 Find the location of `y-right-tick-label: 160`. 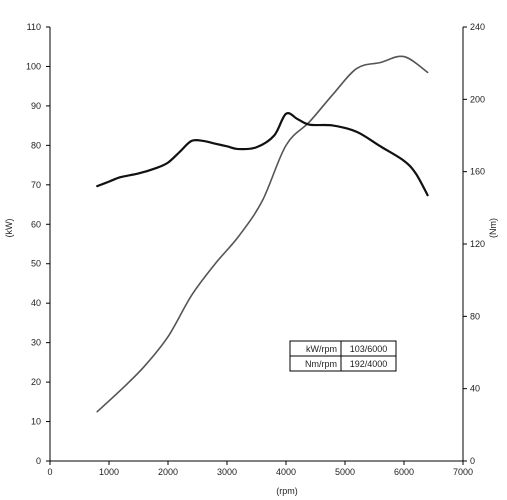

y-right-tick-label: 160 is located at coordinates (477, 172).